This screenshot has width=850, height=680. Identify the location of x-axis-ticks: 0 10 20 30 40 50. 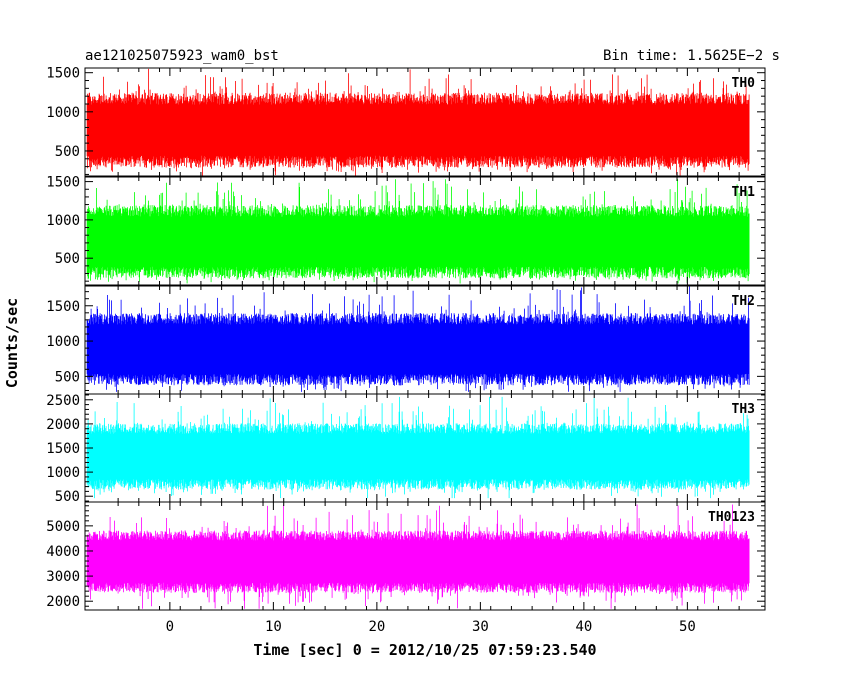
(431, 627).